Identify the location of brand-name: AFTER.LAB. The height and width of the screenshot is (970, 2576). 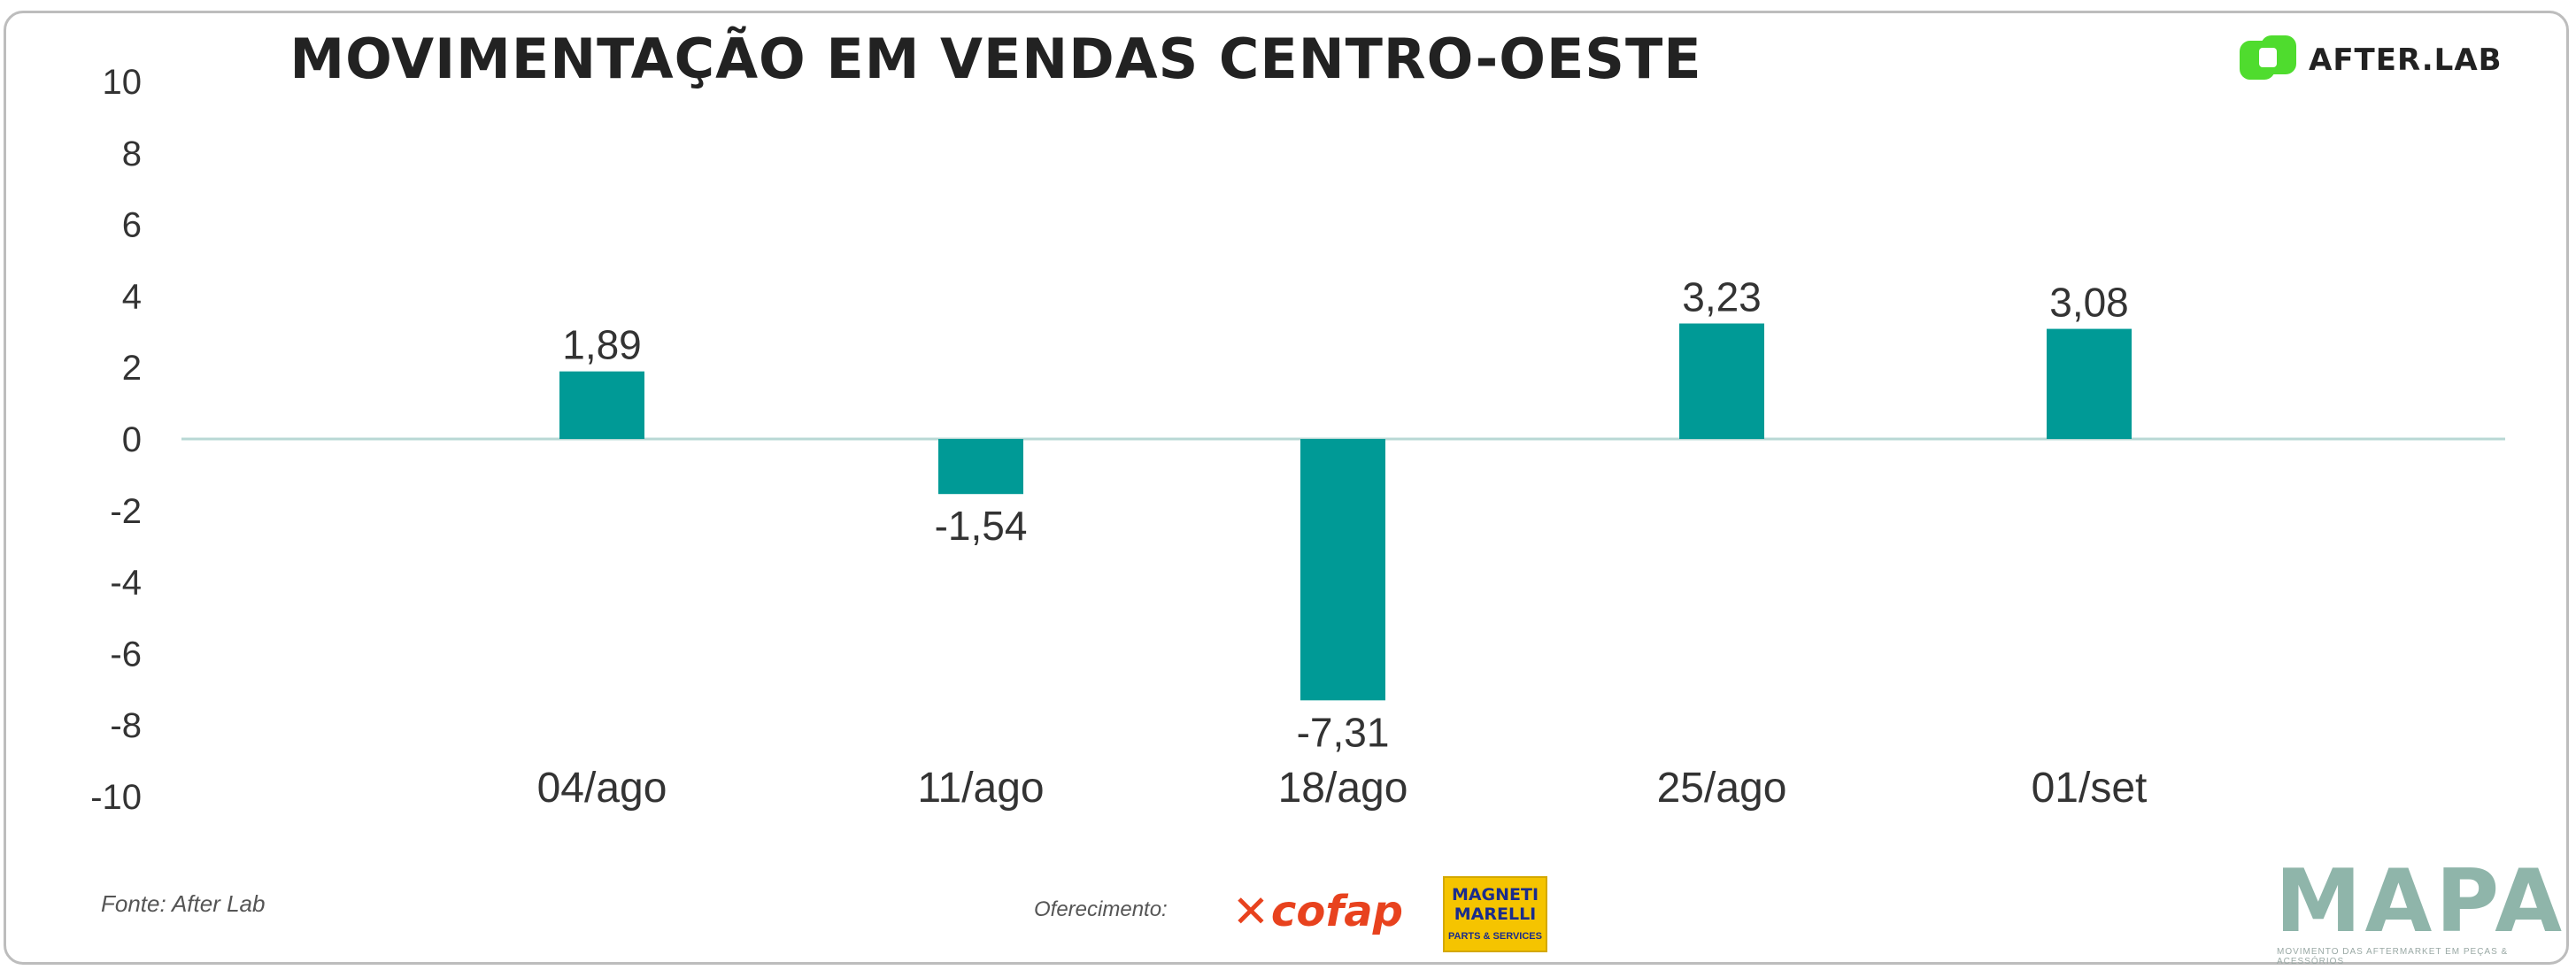
(2406, 60).